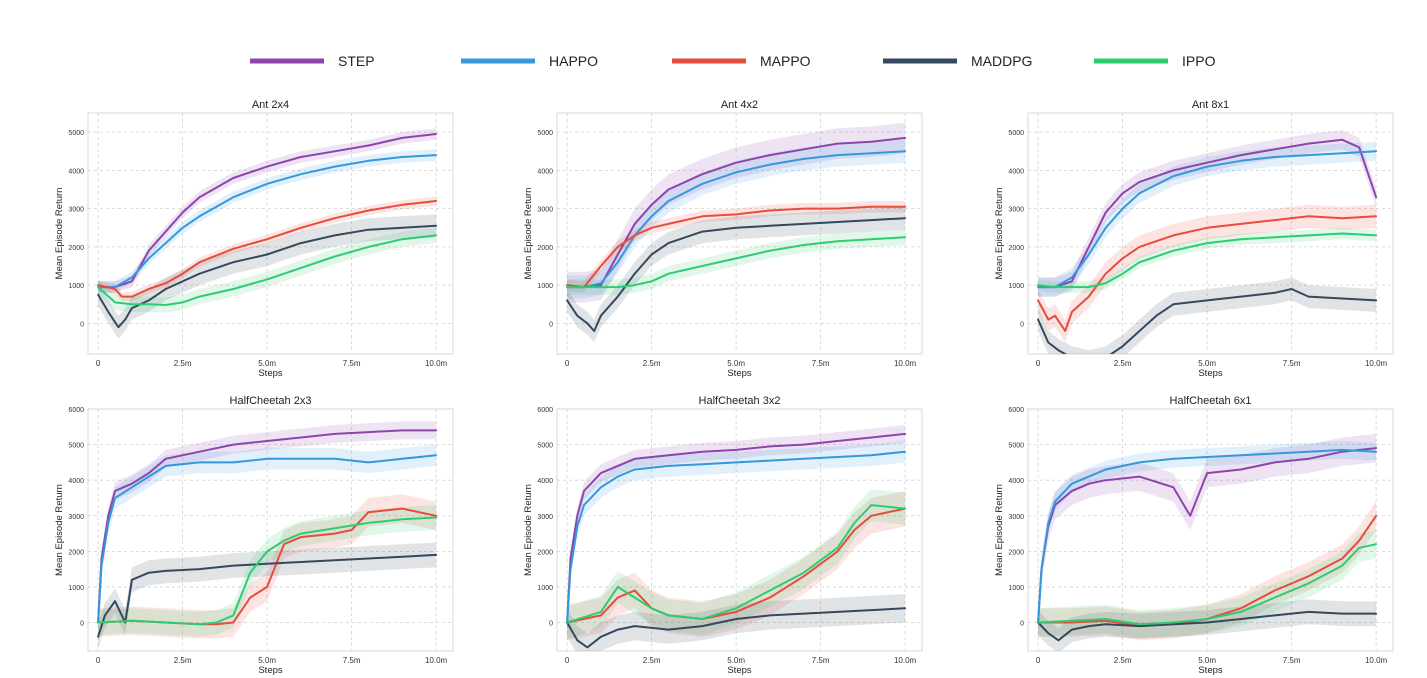 The image size is (1427, 678). Describe the element at coordinates (739, 105) in the screenshot. I see `chart-title: Ant 4x2` at that location.